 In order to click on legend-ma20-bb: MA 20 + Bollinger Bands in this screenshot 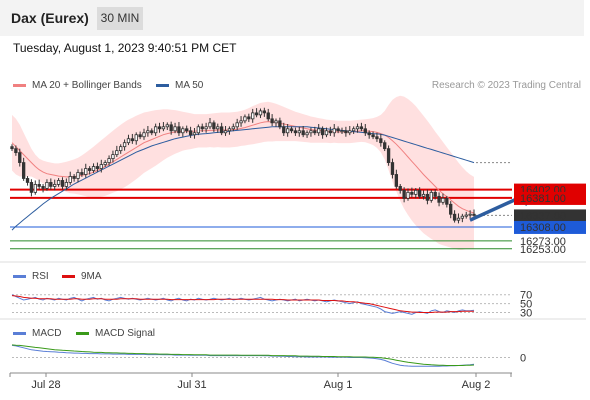, I will do `click(77, 85)`.